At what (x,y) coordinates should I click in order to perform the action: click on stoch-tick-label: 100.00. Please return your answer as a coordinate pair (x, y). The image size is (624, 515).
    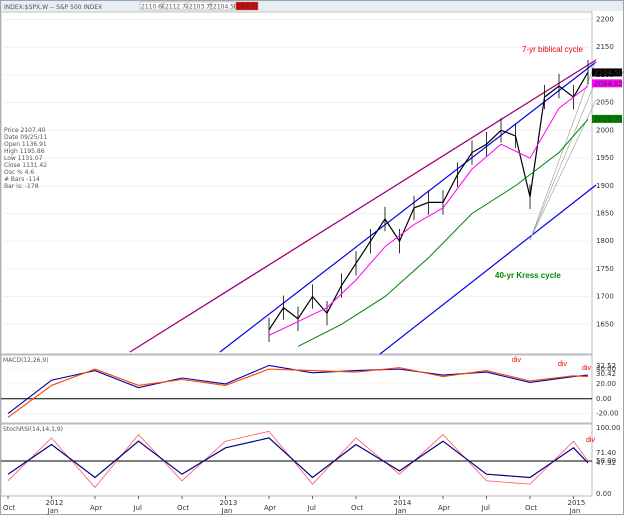
    Looking at the image, I should click on (608, 428).